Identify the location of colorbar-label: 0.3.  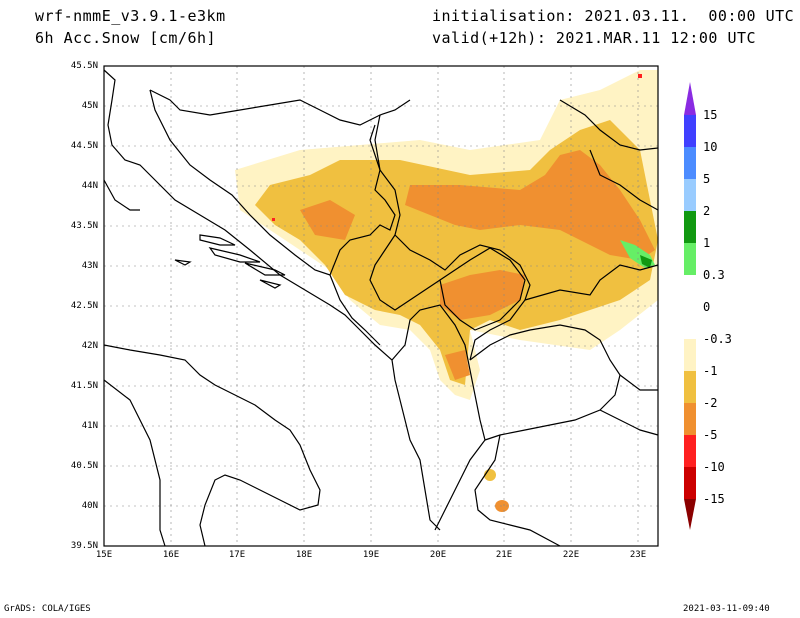
(714, 275).